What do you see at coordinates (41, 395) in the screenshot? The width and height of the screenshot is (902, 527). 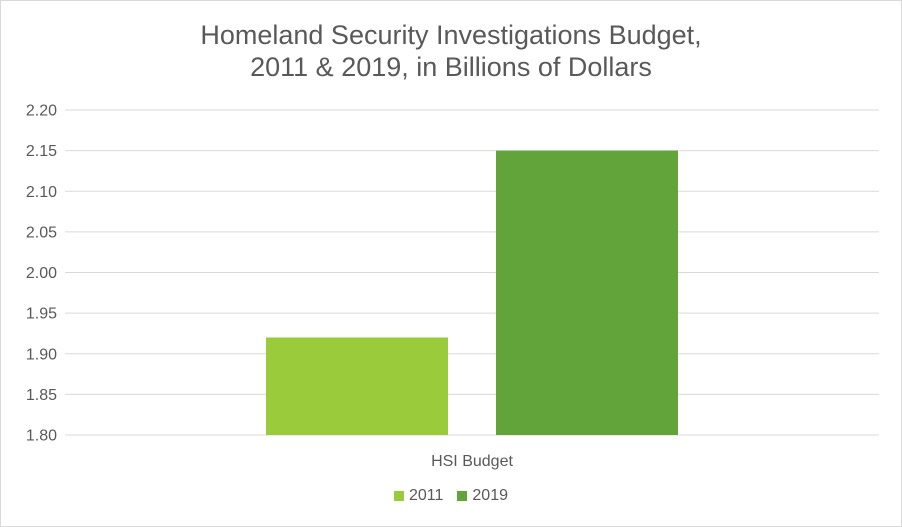 I see `y-tick-label: 1.85` at bounding box center [41, 395].